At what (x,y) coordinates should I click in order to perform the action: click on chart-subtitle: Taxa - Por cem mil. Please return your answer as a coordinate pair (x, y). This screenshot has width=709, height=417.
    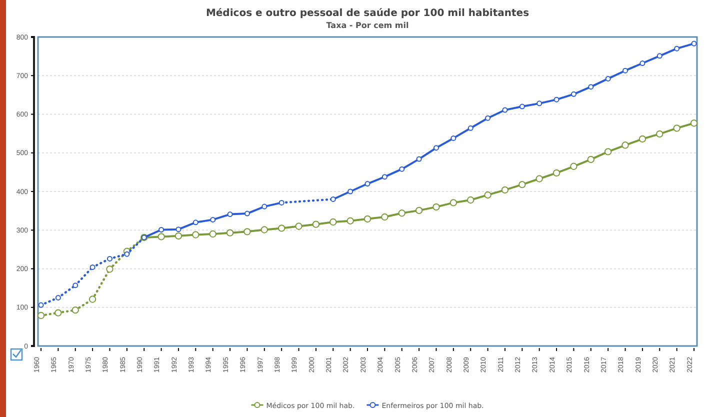
    Looking at the image, I should click on (367, 25).